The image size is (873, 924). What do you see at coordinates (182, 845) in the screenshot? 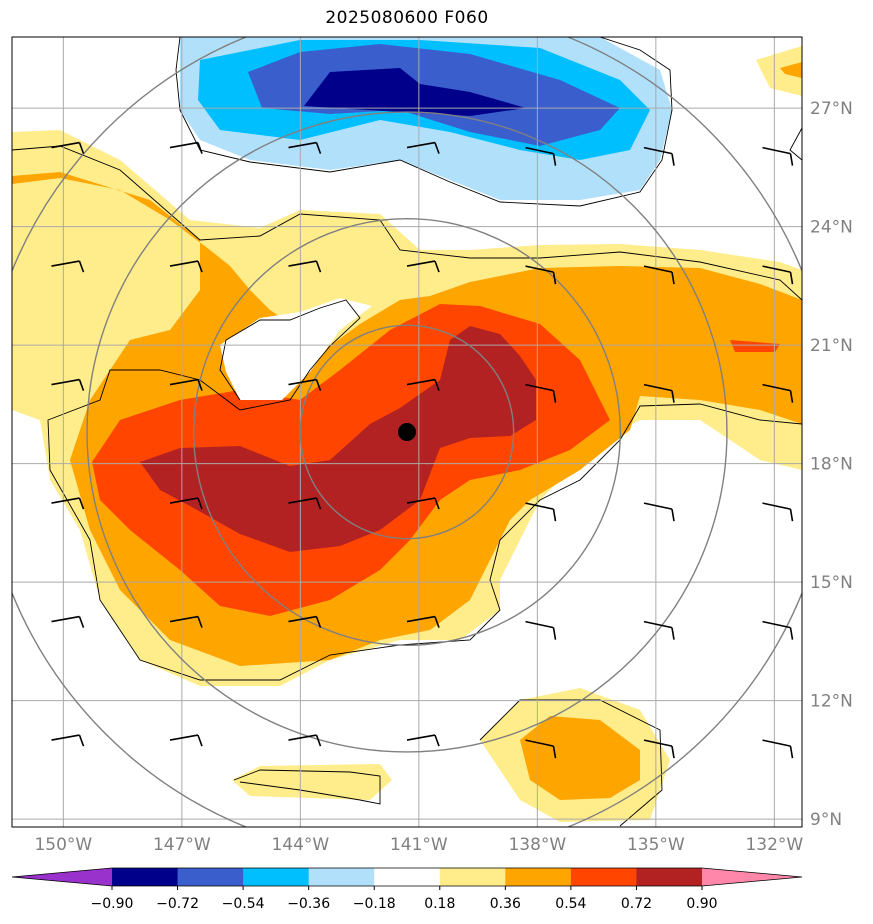
I see `lon-tick-label: 147°W` at bounding box center [182, 845].